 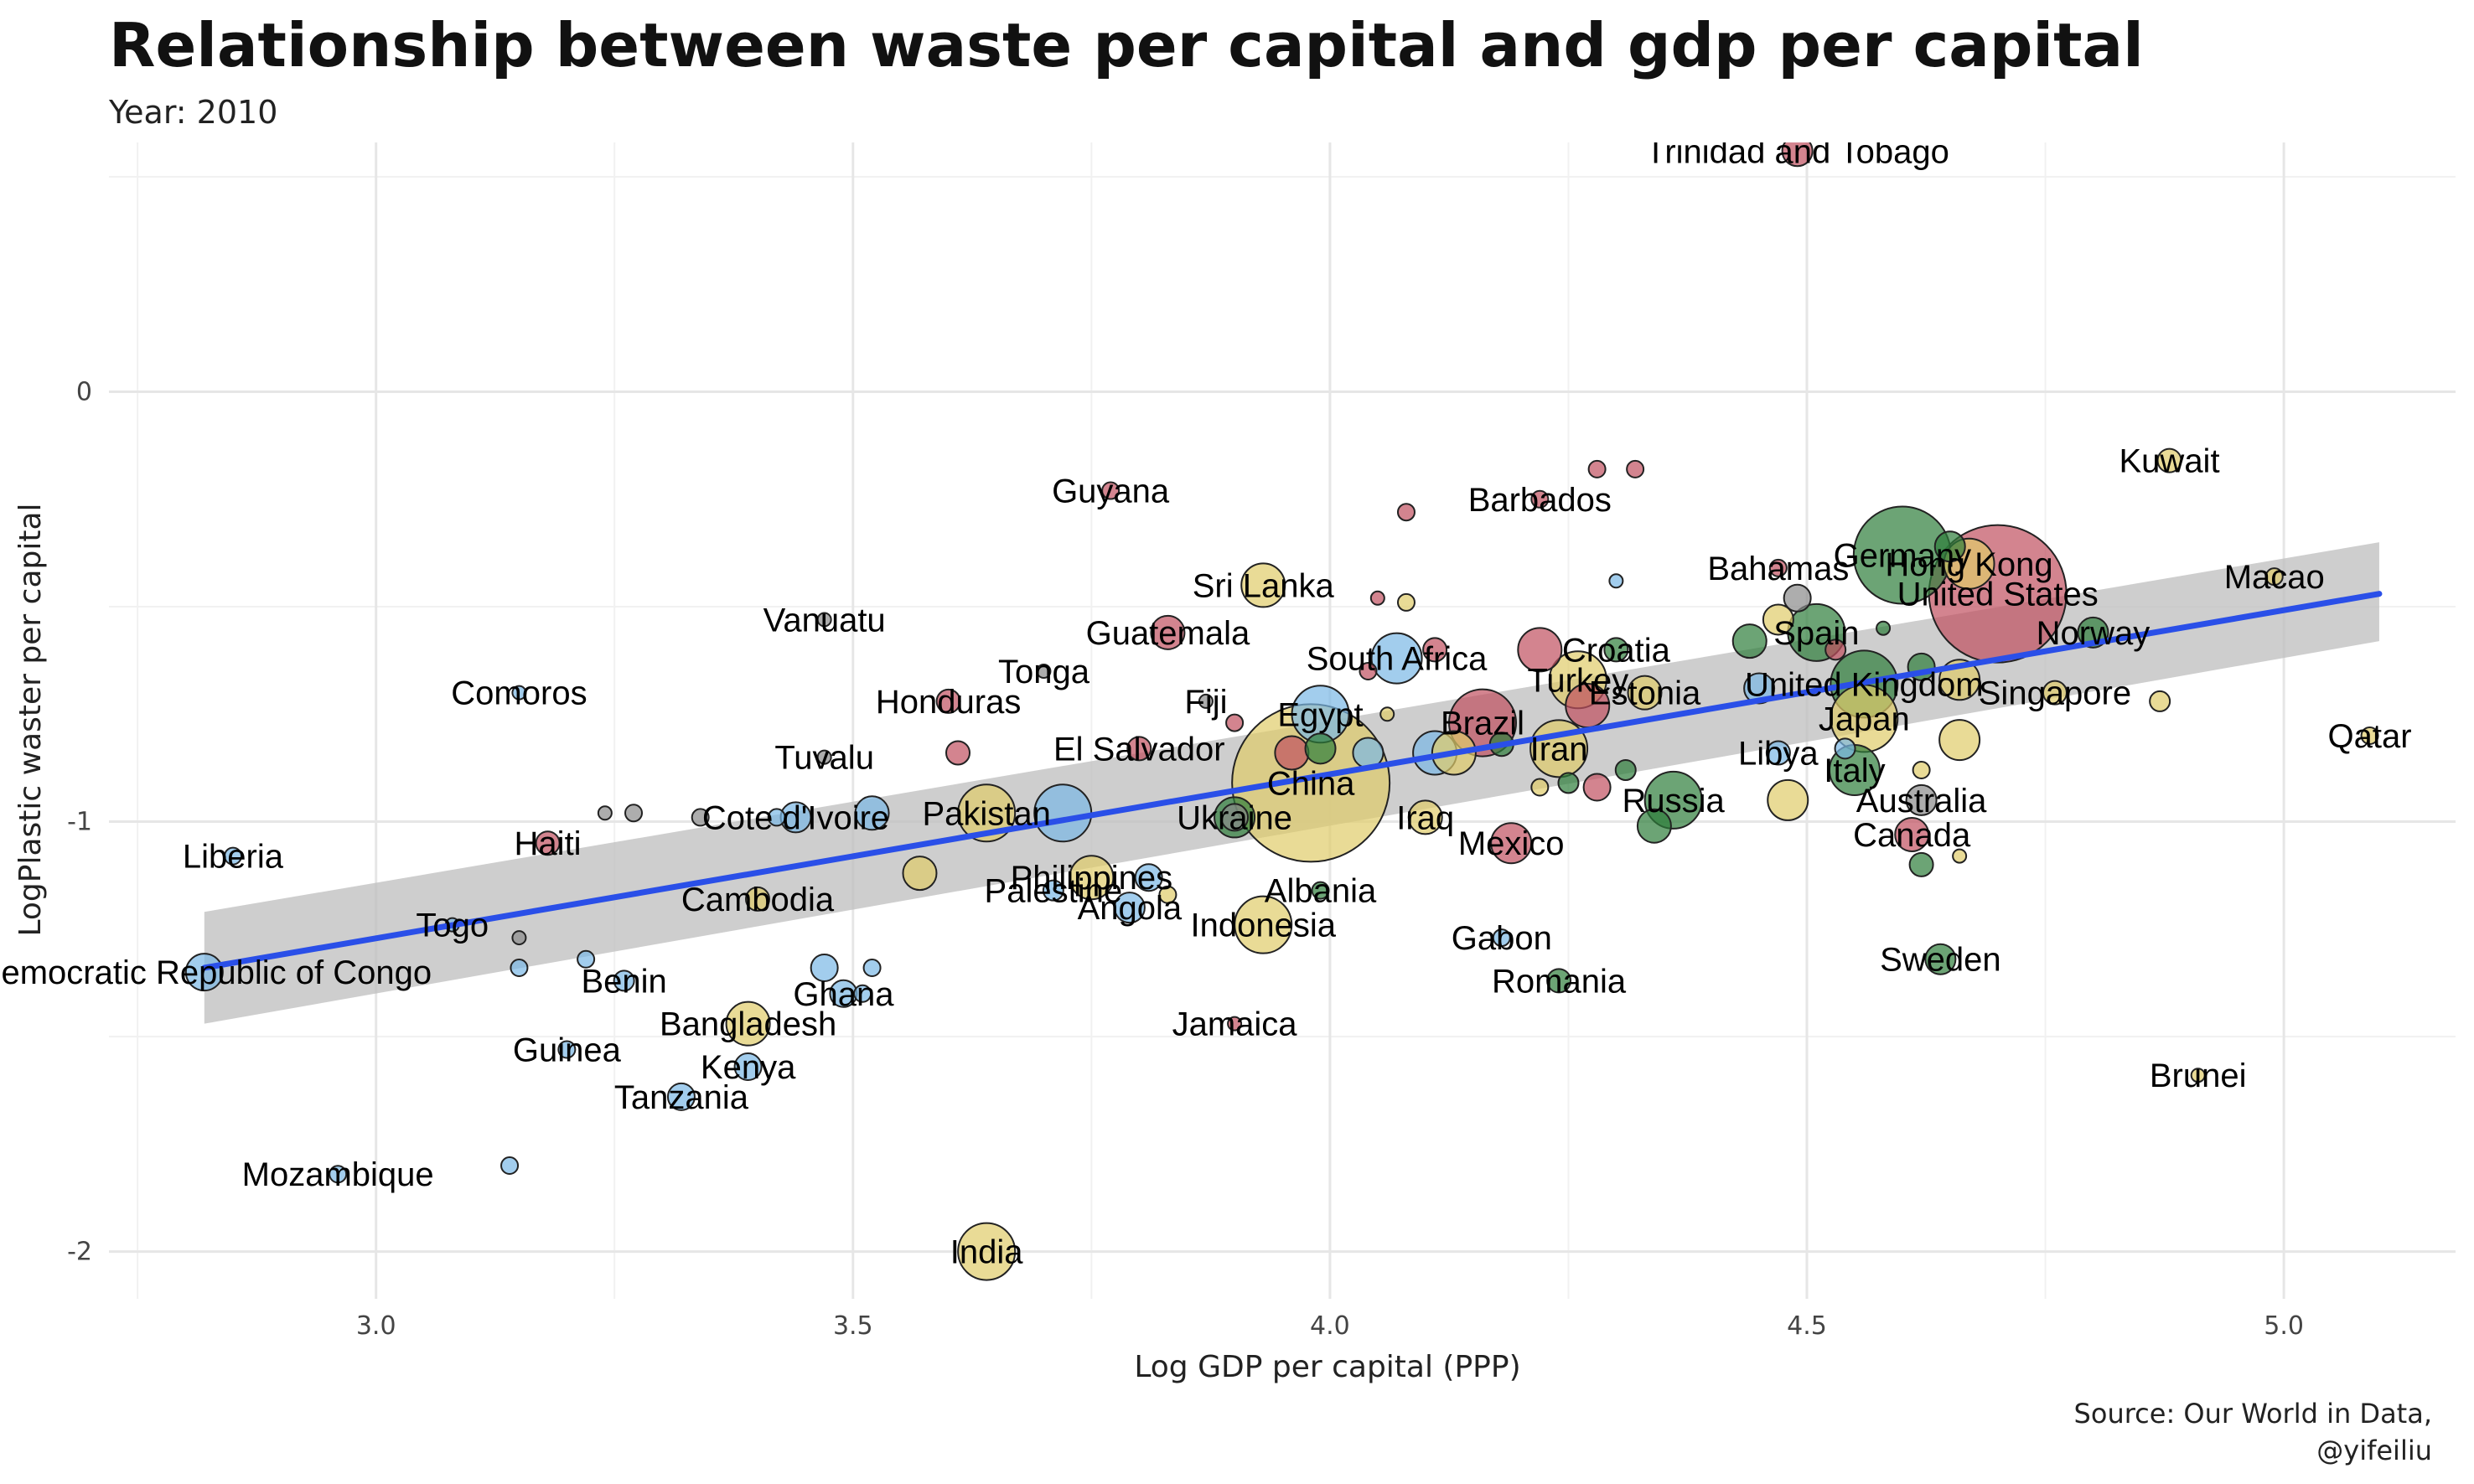 I want to click on label-haiti: Haiti, so click(x=548, y=844).